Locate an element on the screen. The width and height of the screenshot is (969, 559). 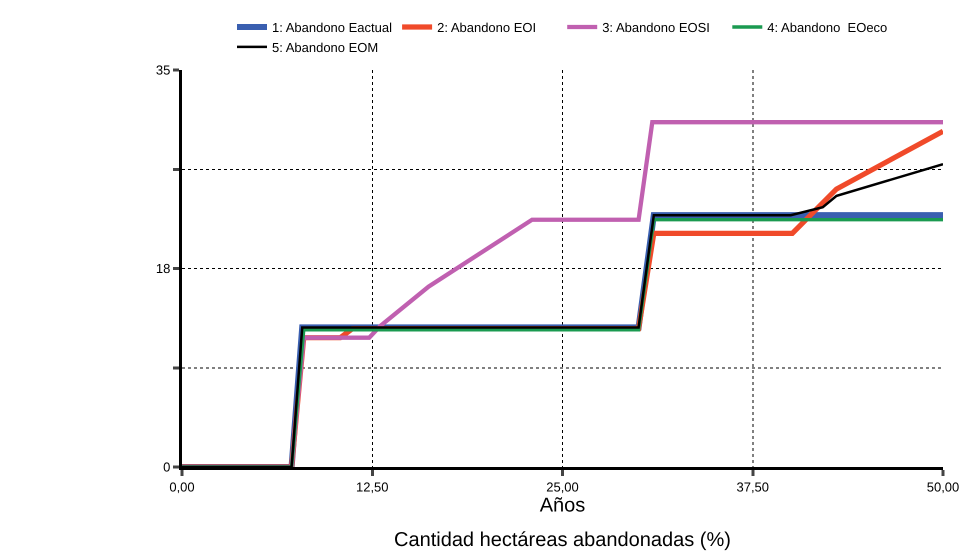
y-tick-label: 18 is located at coordinates (163, 268).